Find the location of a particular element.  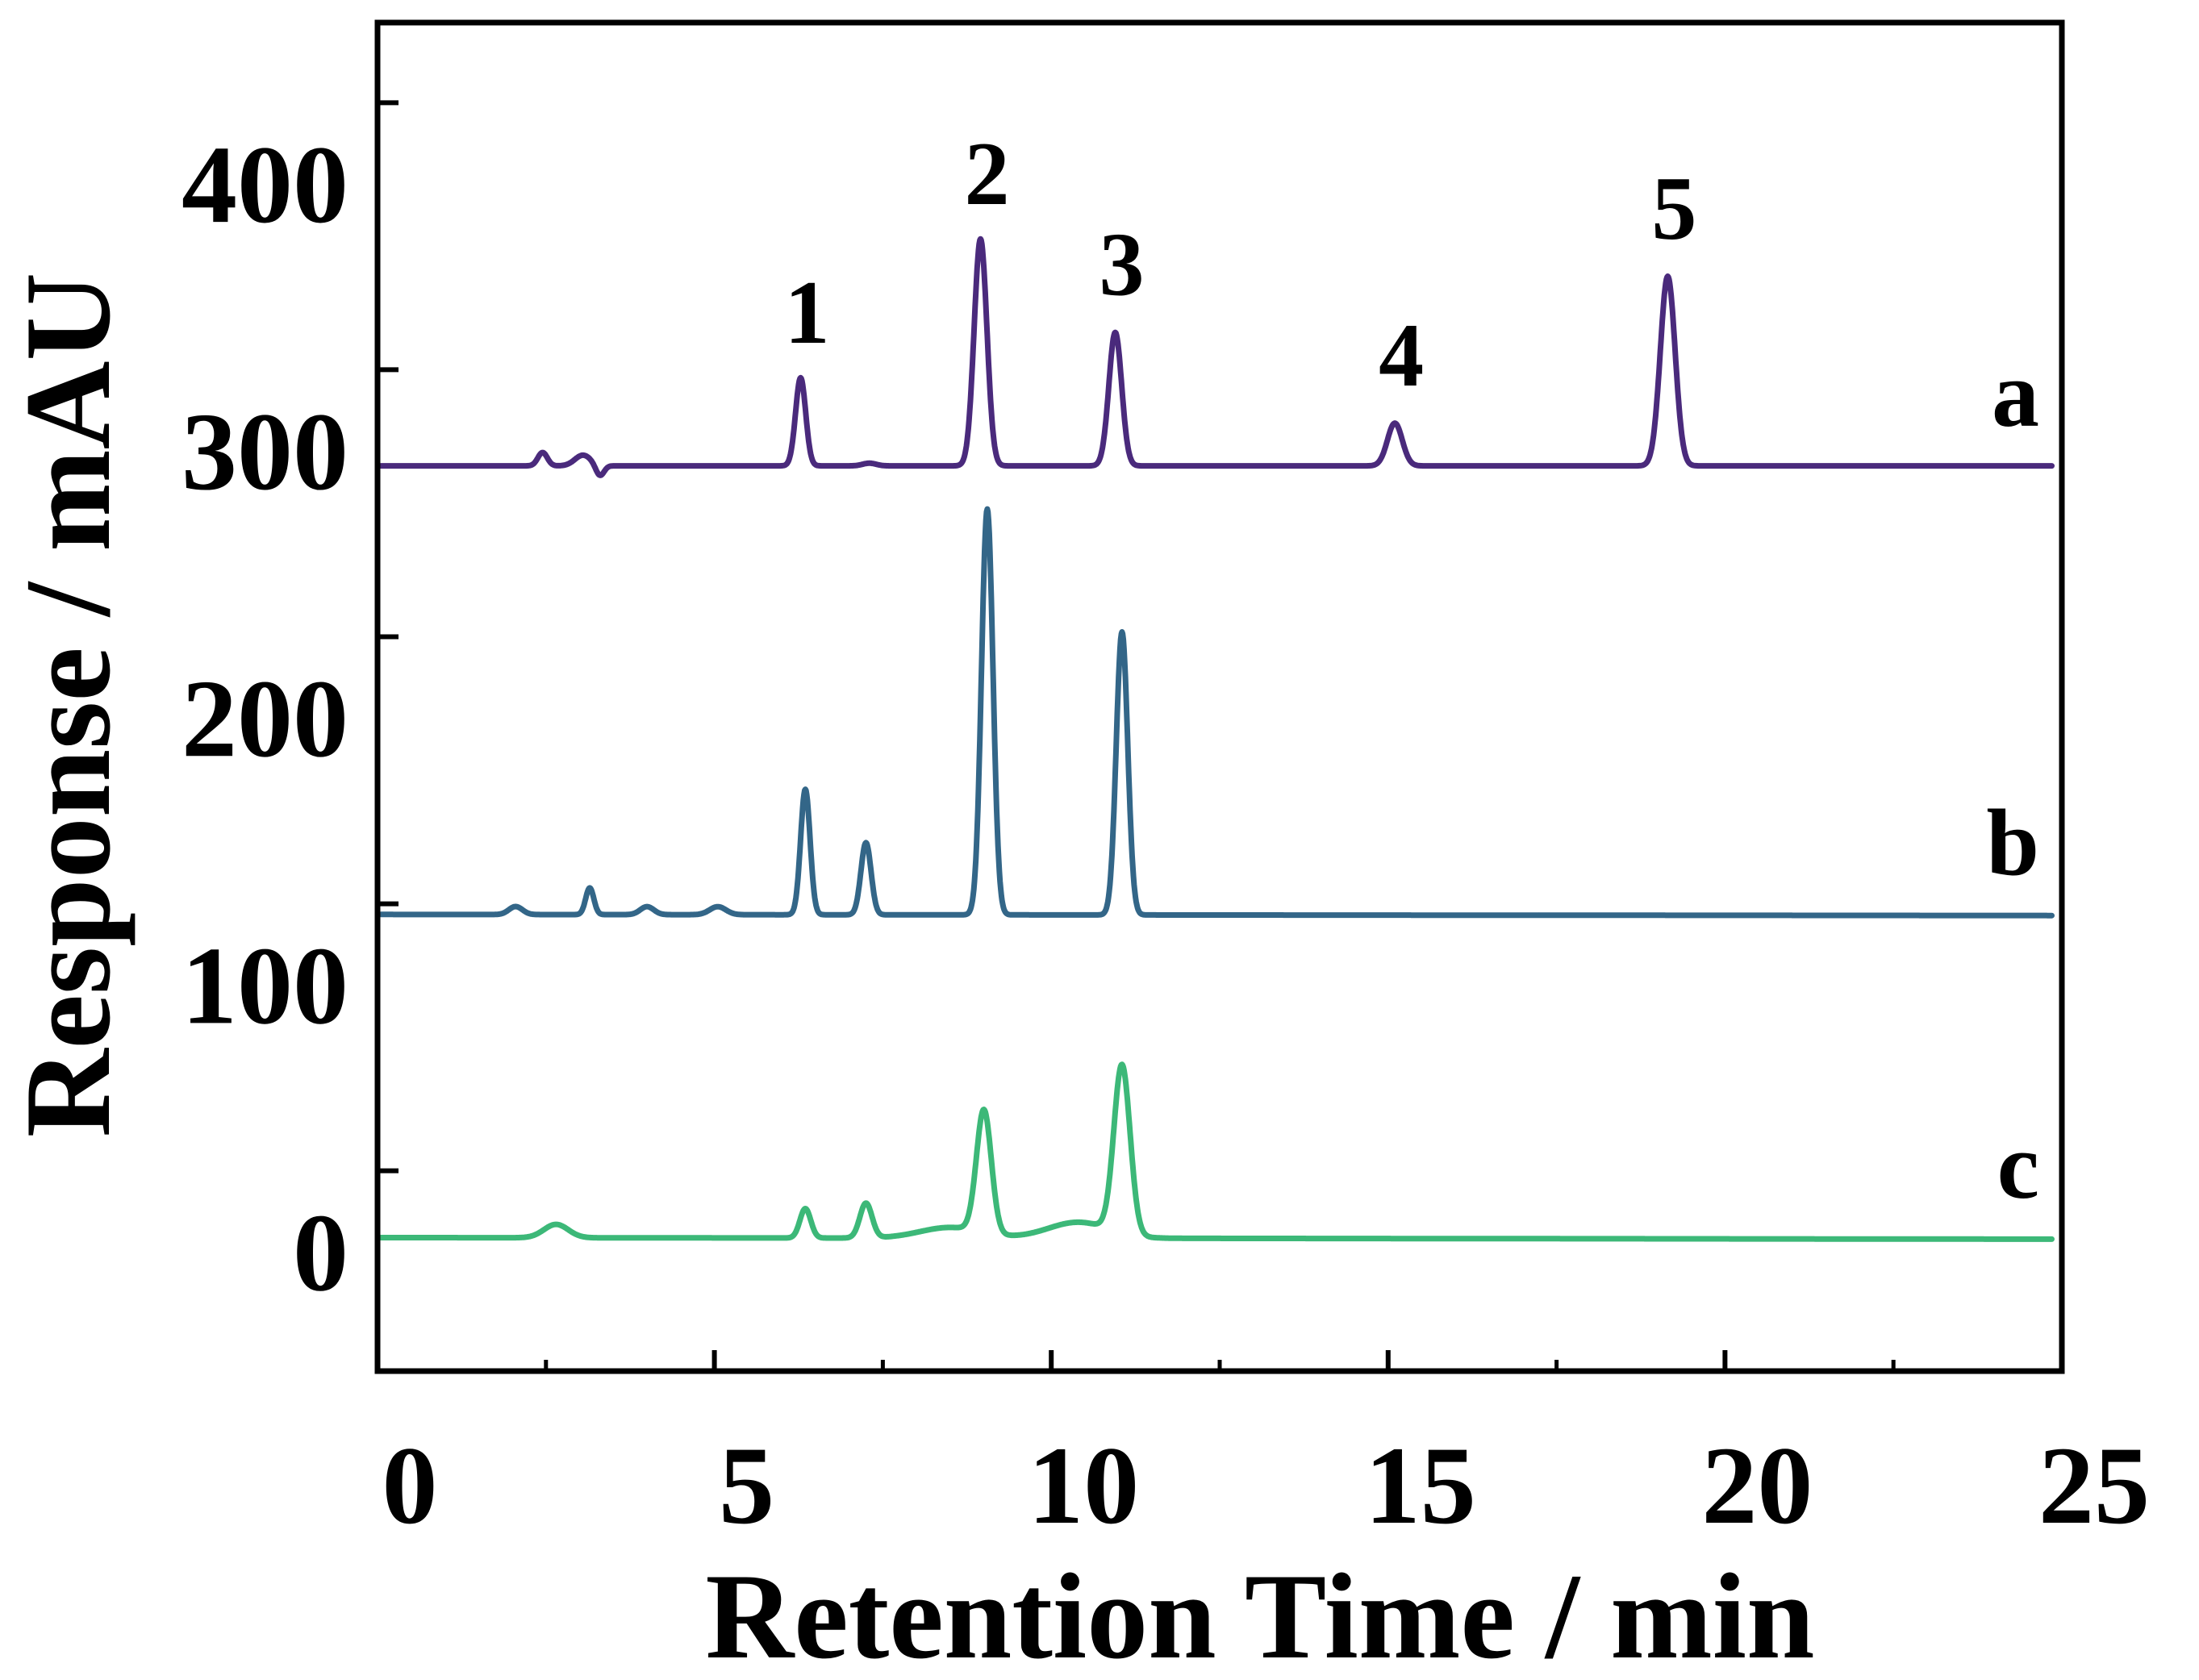

y-tick-label: 200 is located at coordinates (265, 719).